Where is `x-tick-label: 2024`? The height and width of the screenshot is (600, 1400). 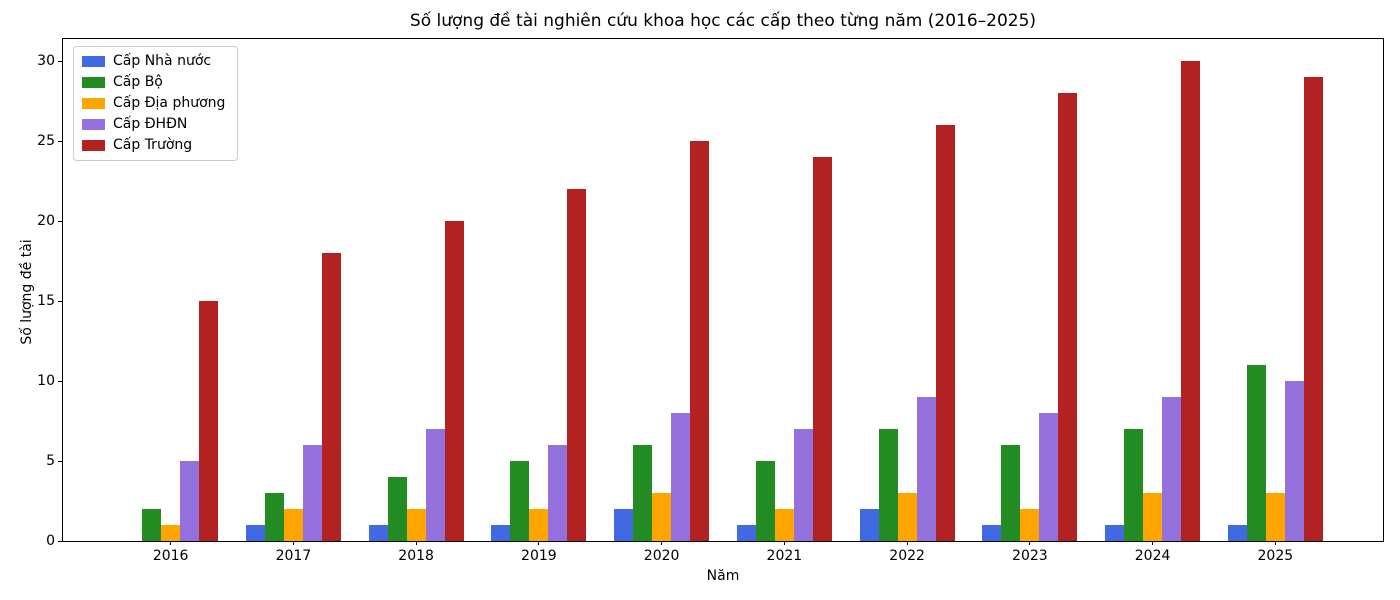
x-tick-label: 2024 is located at coordinates (1152, 556).